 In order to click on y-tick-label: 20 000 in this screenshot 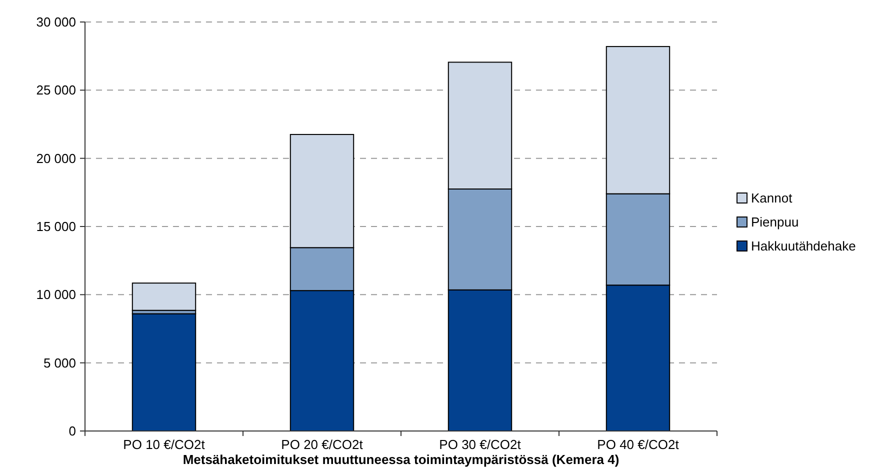, I will do `click(56, 158)`.